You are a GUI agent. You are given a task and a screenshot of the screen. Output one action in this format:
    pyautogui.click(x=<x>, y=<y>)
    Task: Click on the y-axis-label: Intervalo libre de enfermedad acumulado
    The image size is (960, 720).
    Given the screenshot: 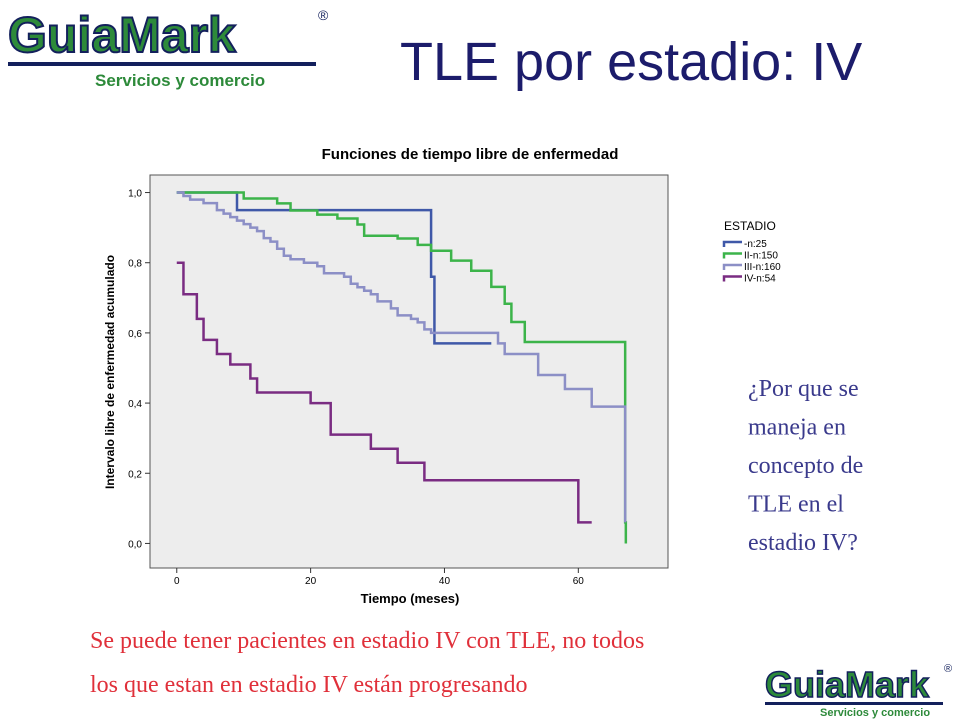 What is the action you would take?
    pyautogui.click(x=110, y=372)
    